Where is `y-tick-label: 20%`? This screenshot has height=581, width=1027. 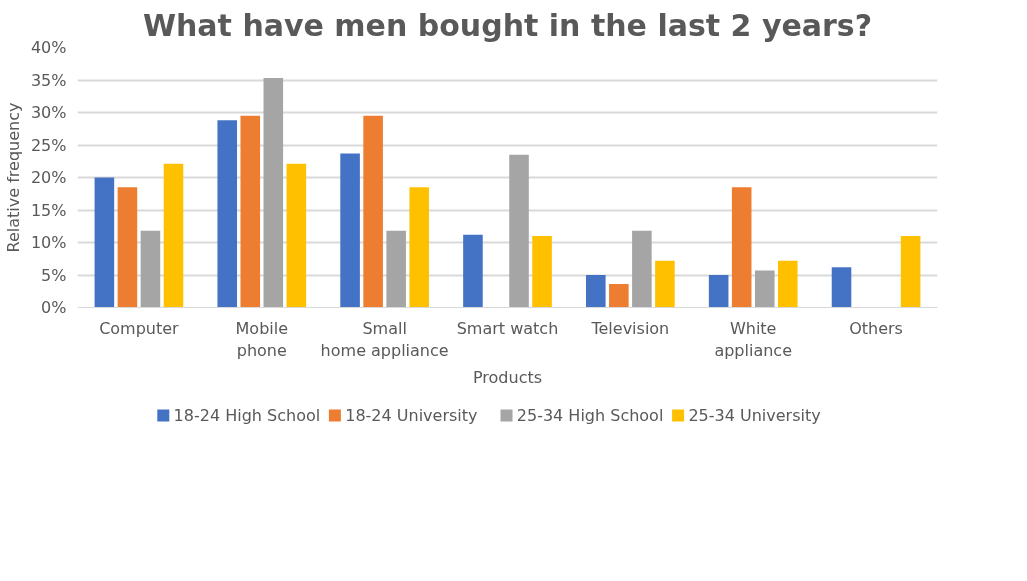 y-tick-label: 20% is located at coordinates (48, 177).